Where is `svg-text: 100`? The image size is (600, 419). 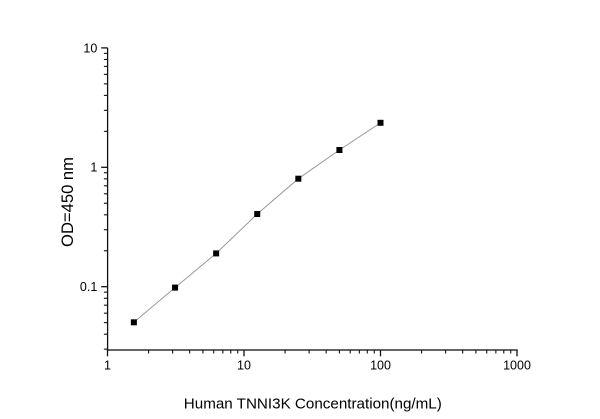
svg-text: 100 is located at coordinates (380, 366).